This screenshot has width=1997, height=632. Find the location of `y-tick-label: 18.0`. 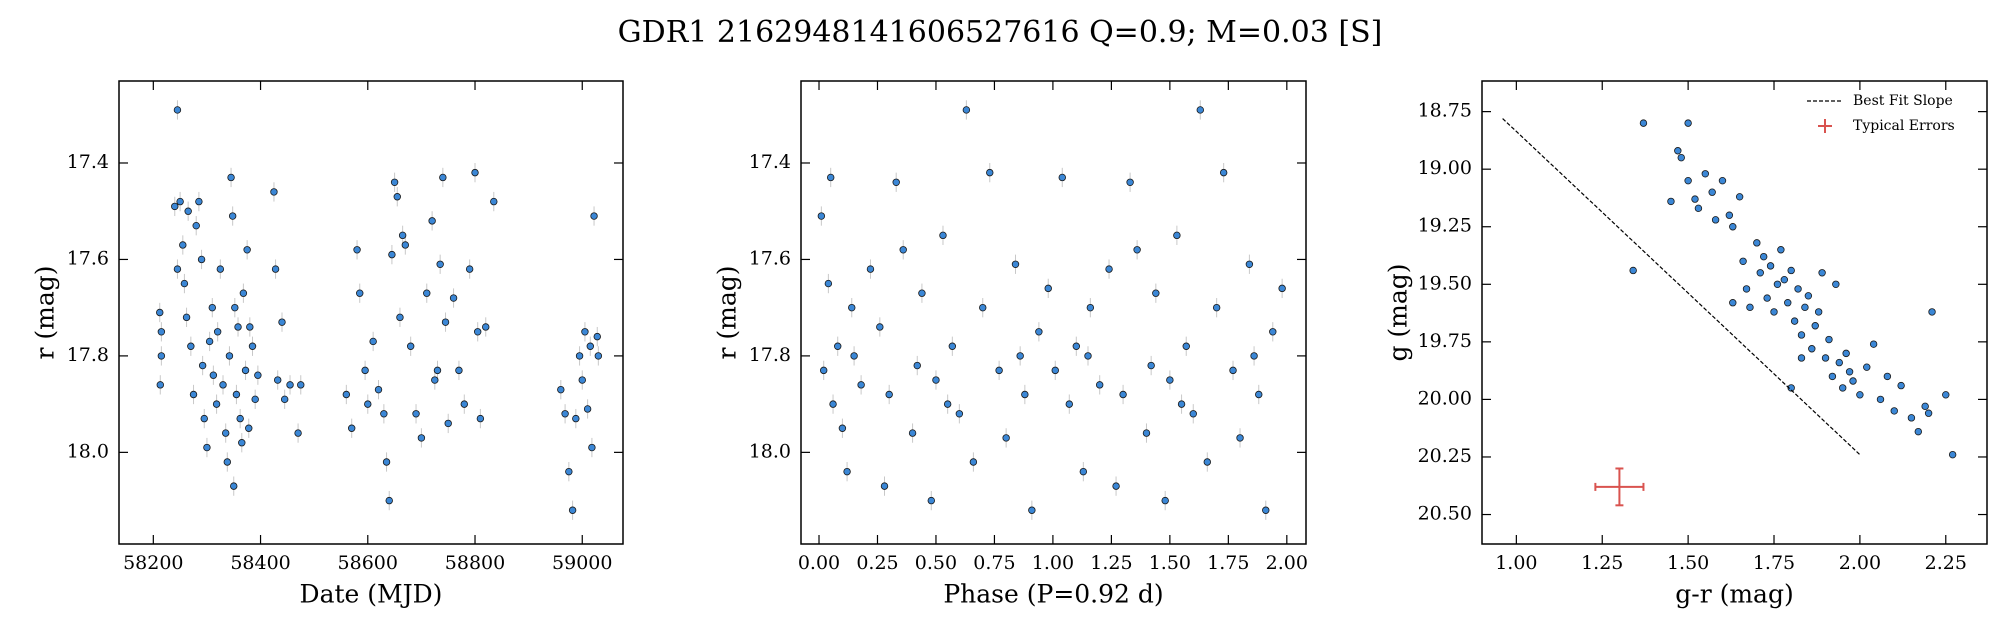

y-tick-label: 18.0 is located at coordinates (770, 451).